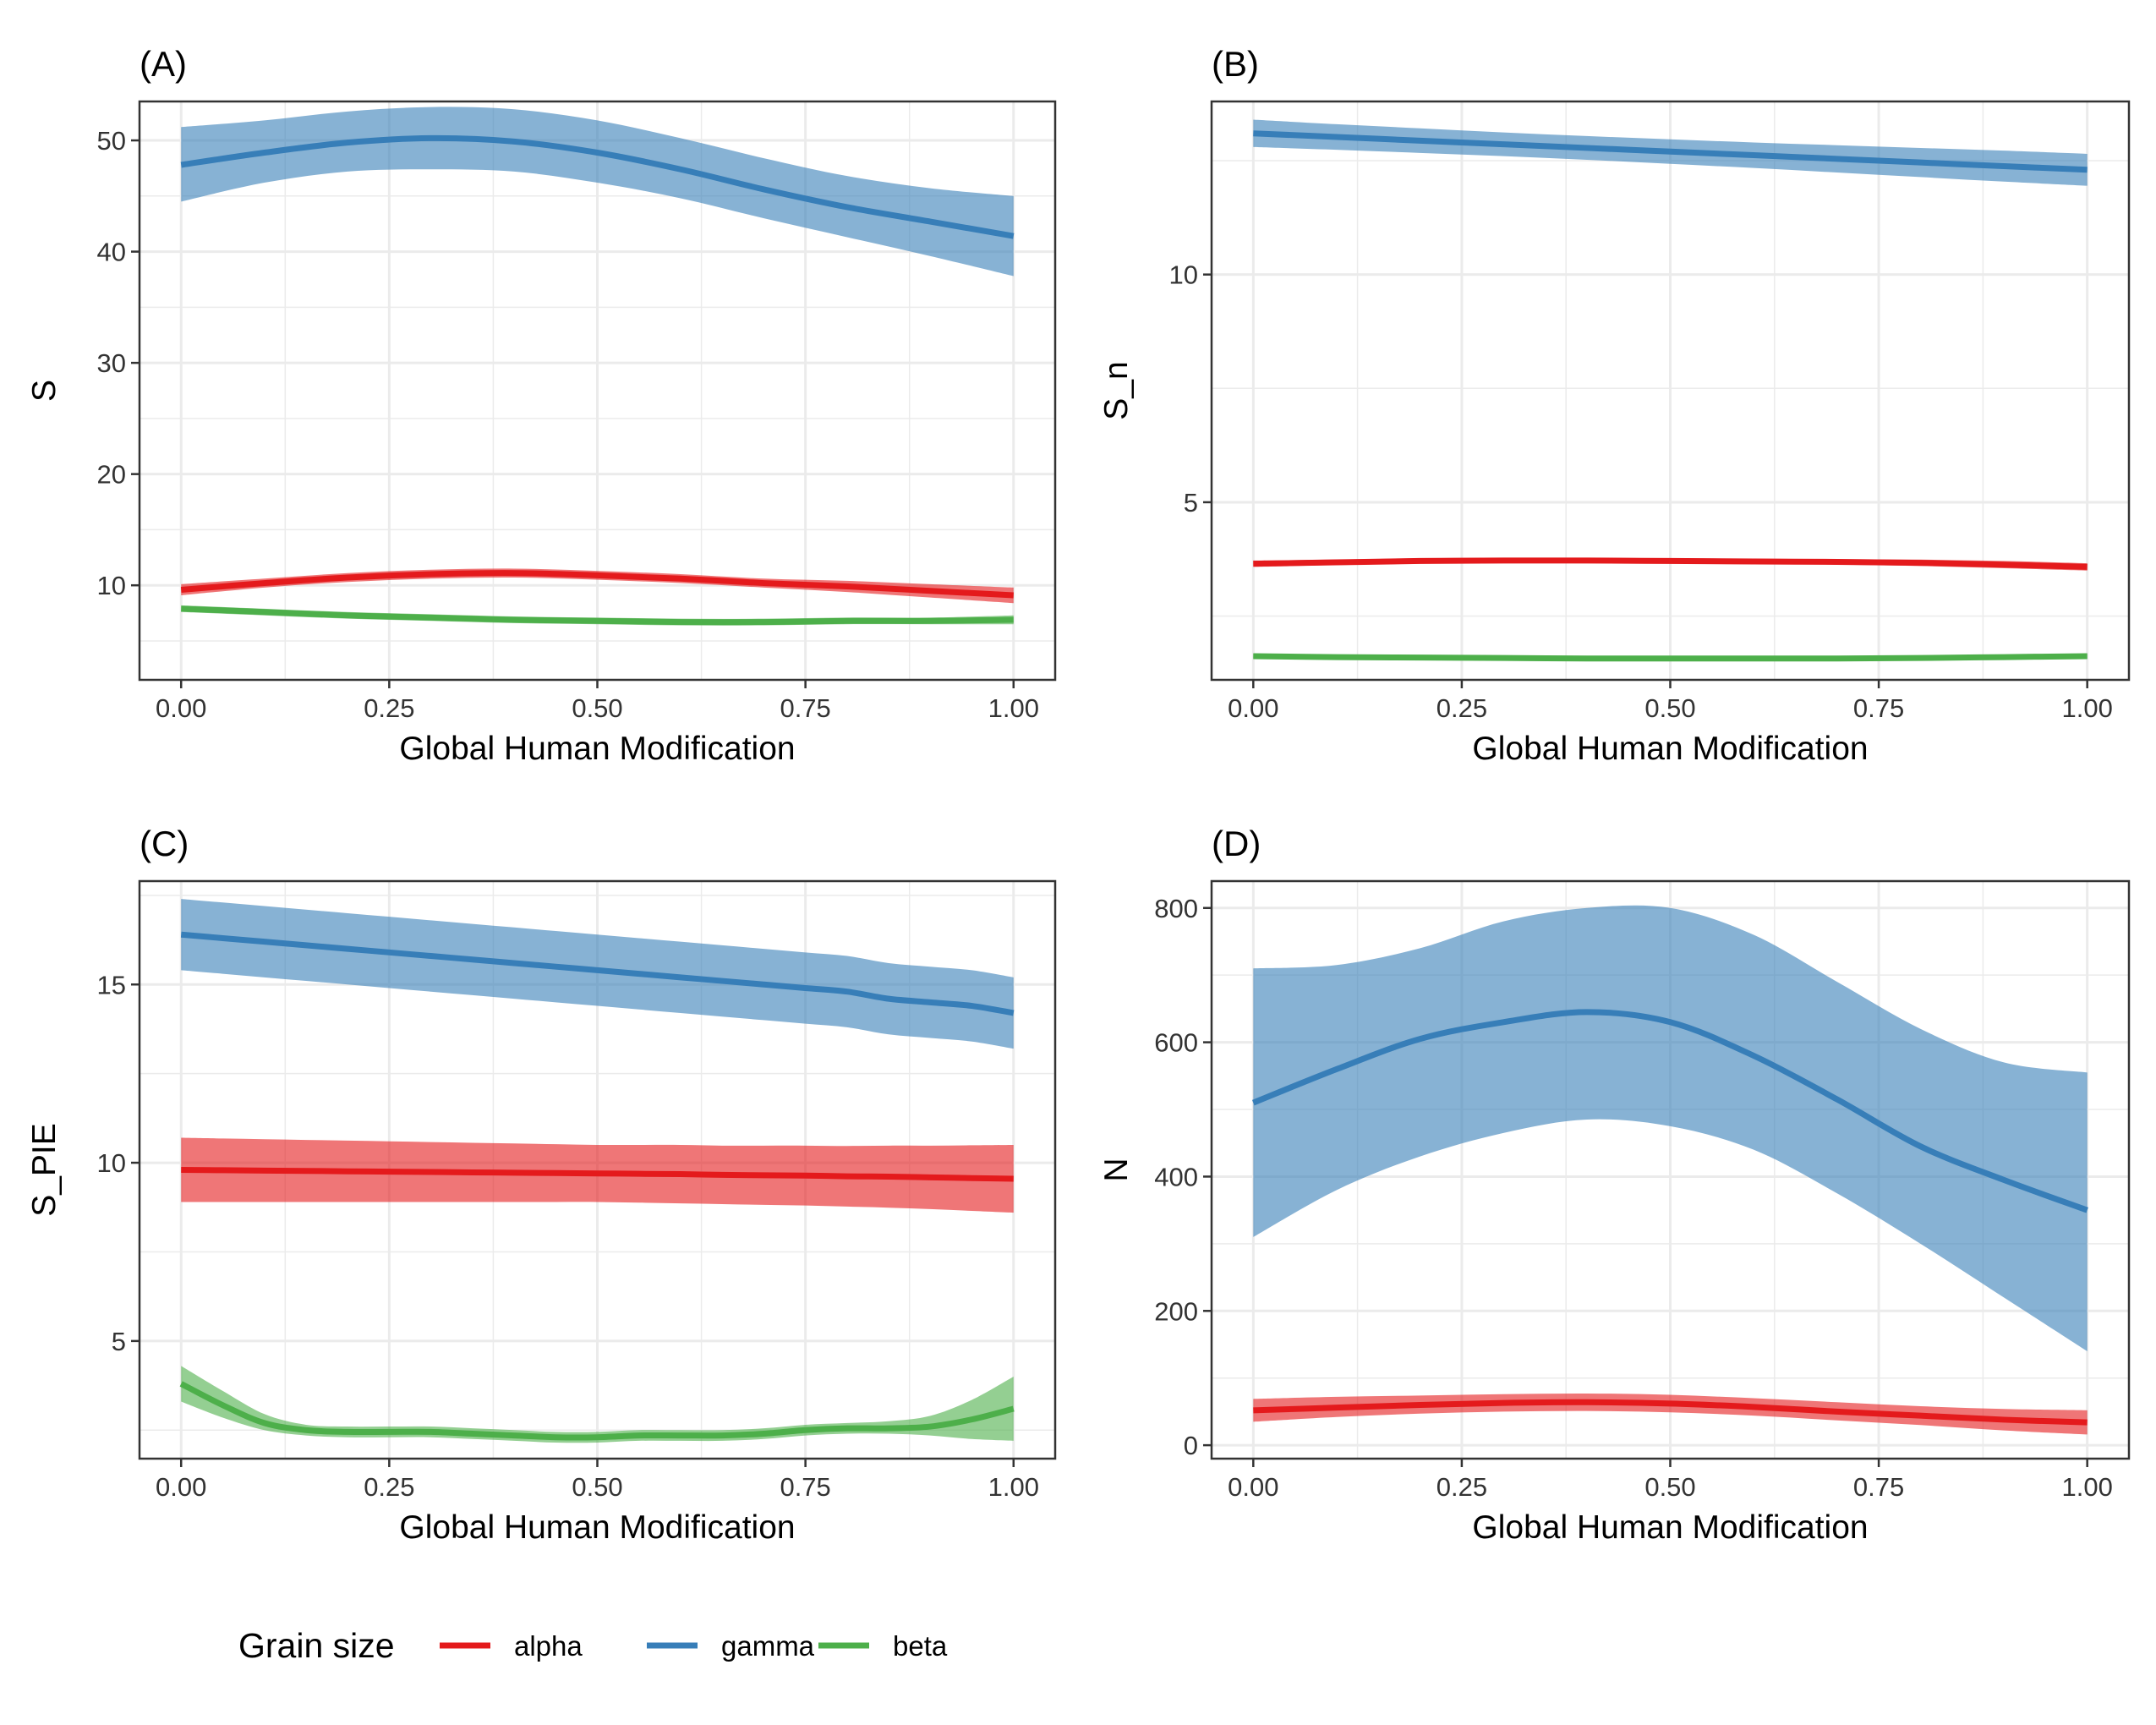 The width and height of the screenshot is (2156, 1725). I want to click on legend-label-beta: beta, so click(920, 1646).